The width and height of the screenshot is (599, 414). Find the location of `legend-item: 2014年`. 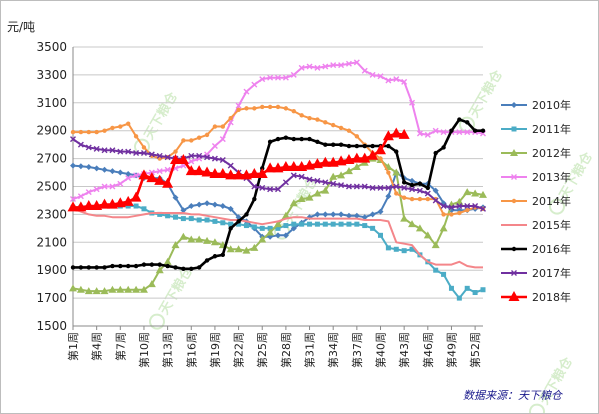

legend-item: 2014年 is located at coordinates (536, 201).